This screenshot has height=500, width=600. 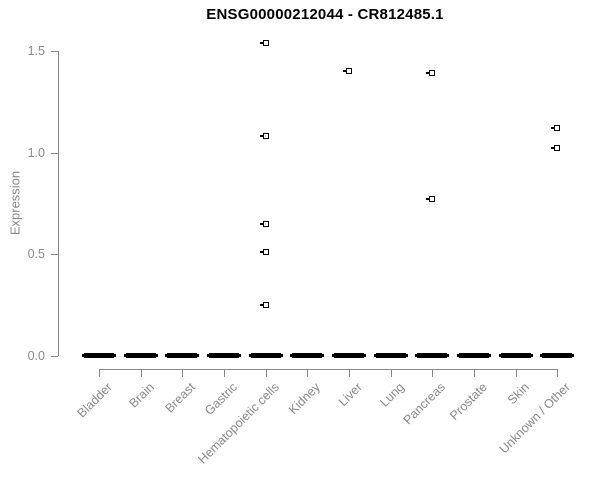 What do you see at coordinates (518, 394) in the screenshot?
I see `x-category-label: Skin` at bounding box center [518, 394].